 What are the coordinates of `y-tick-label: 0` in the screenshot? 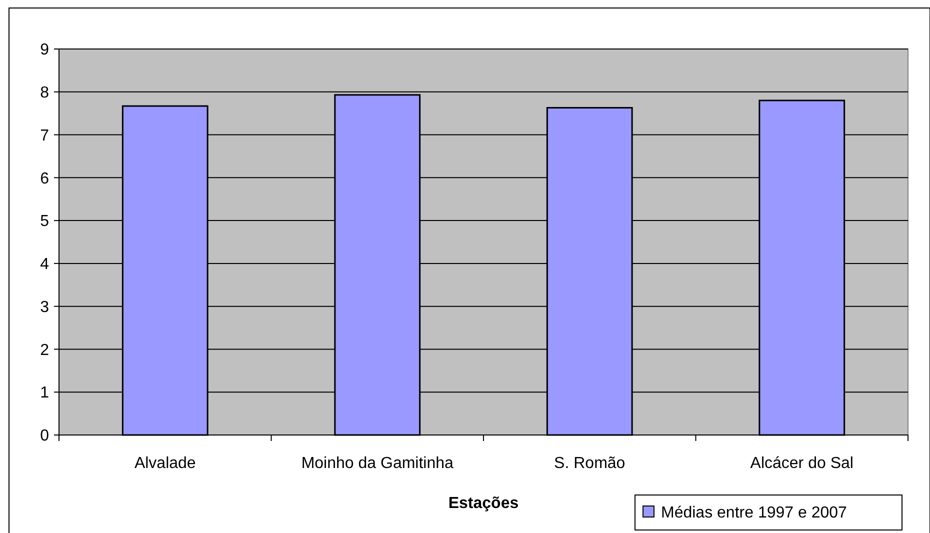 It's located at (45, 436).